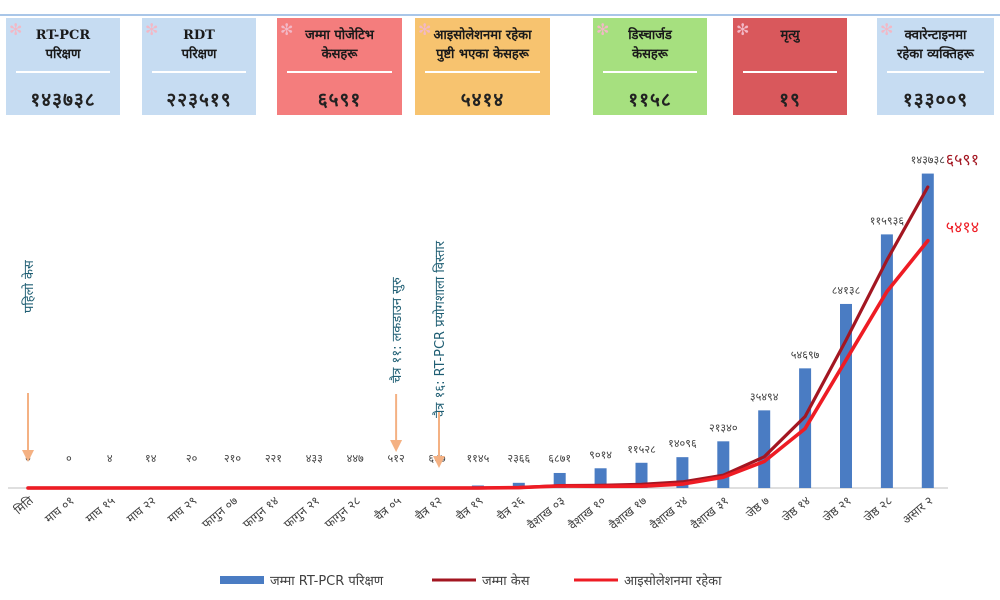 The width and height of the screenshot is (1000, 600). I want to click on bar-value-label: ३५४९४, so click(764, 396).